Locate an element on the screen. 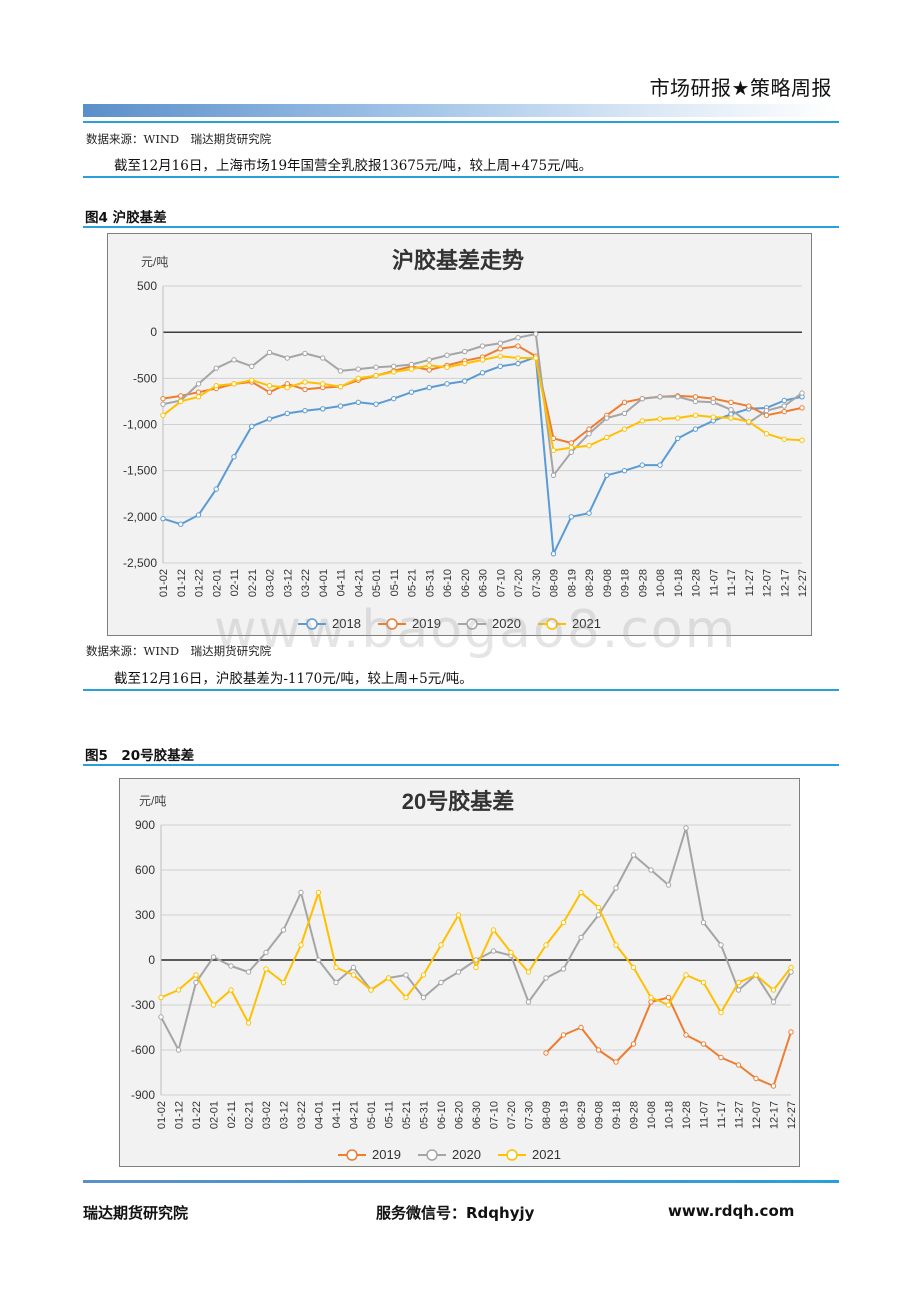  x-tick-label: 06-30 is located at coordinates (484, 583).